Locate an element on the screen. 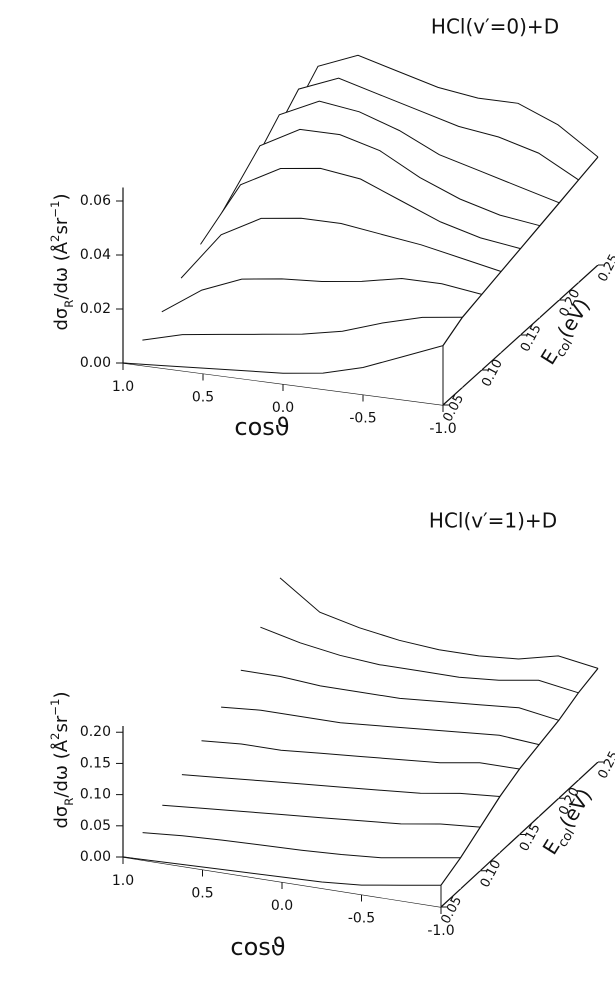  y-tick-label: 0.15 is located at coordinates (95, 763).